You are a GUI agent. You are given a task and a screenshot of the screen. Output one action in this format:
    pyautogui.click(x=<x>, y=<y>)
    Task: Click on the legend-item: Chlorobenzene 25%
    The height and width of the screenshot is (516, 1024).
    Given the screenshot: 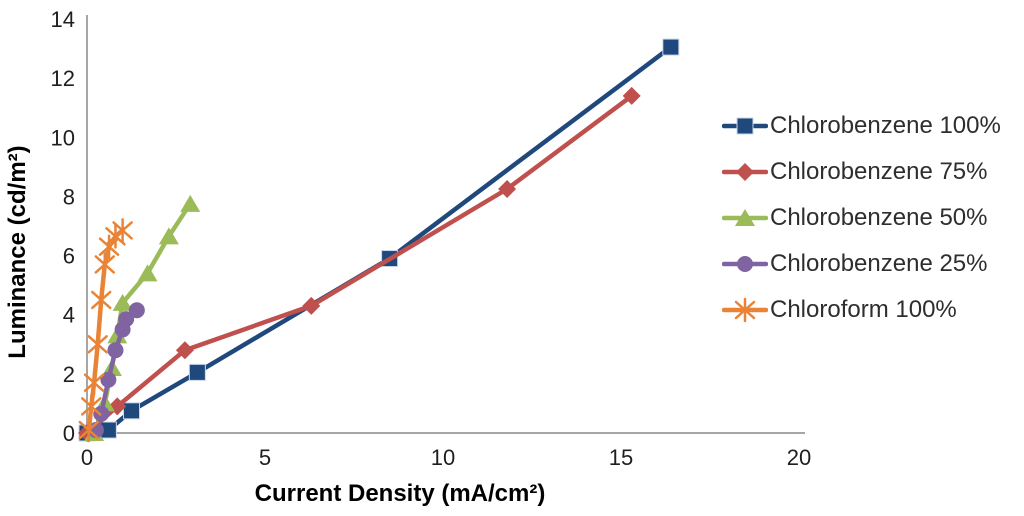 What is the action you would take?
    pyautogui.click(x=861, y=264)
    